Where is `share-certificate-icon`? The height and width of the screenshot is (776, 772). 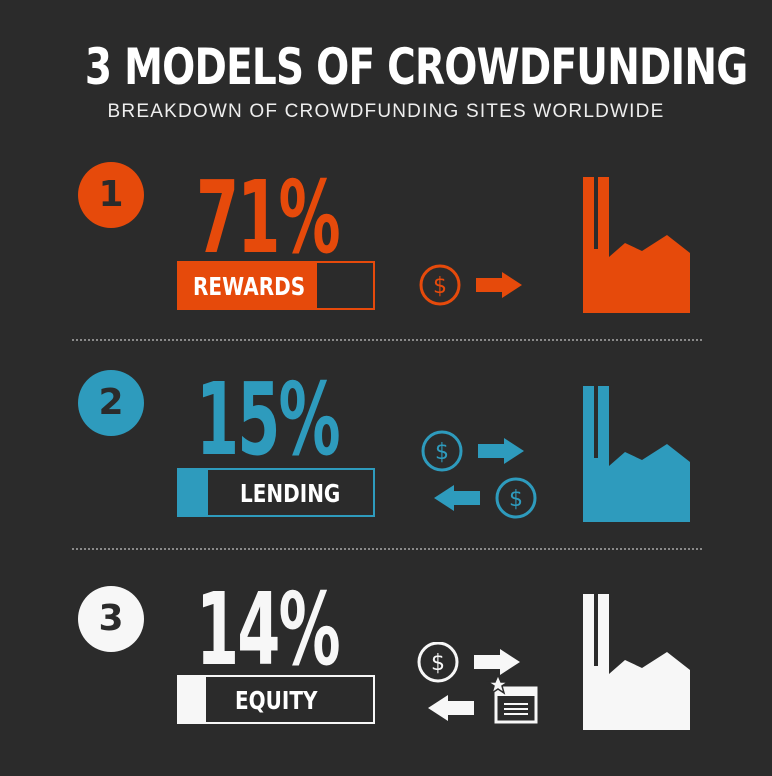
share-certificate-icon is located at coordinates (511, 698).